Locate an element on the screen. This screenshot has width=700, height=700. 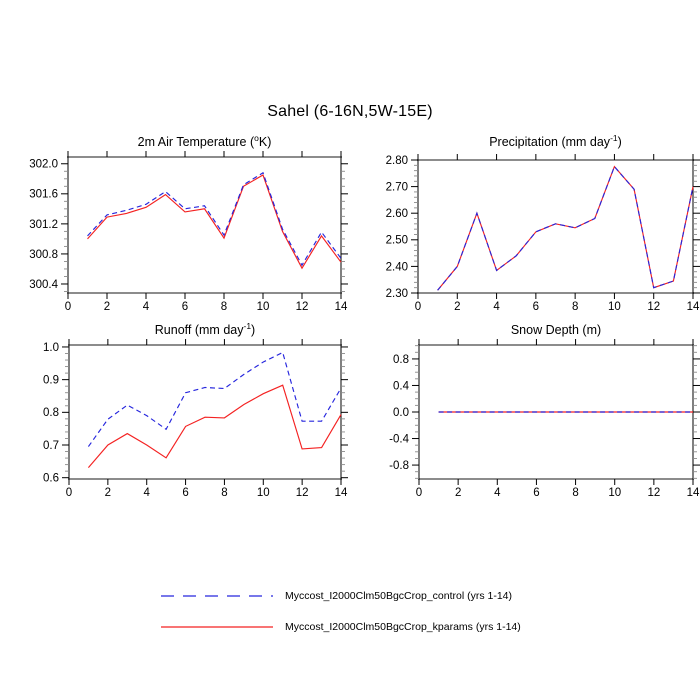
y-tick-label: 2.80 is located at coordinates (397, 161).